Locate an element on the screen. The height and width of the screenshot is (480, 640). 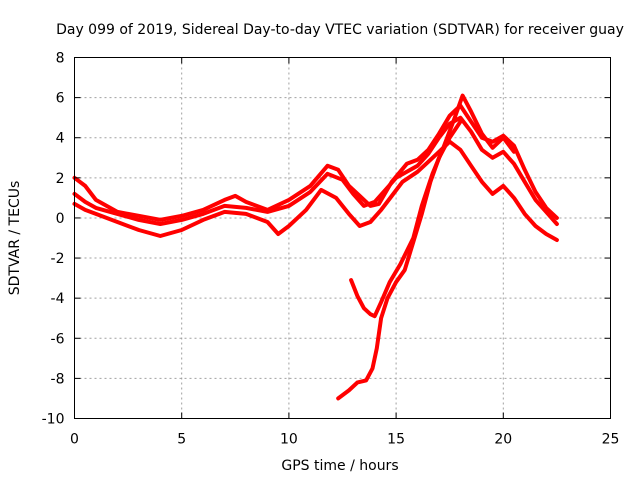
x-axis-label: GPS time / hours is located at coordinates (339, 466).